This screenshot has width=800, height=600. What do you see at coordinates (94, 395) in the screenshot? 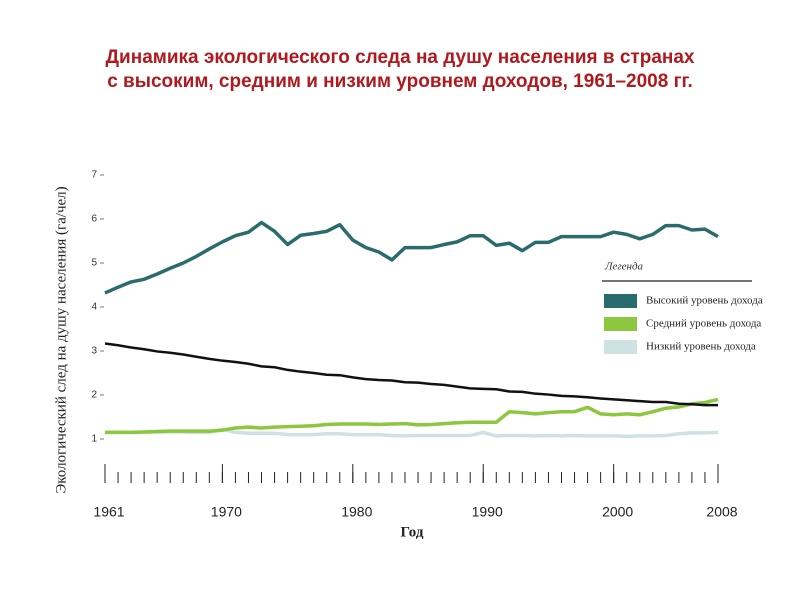
I see `y-tick-label: 2` at bounding box center [94, 395].